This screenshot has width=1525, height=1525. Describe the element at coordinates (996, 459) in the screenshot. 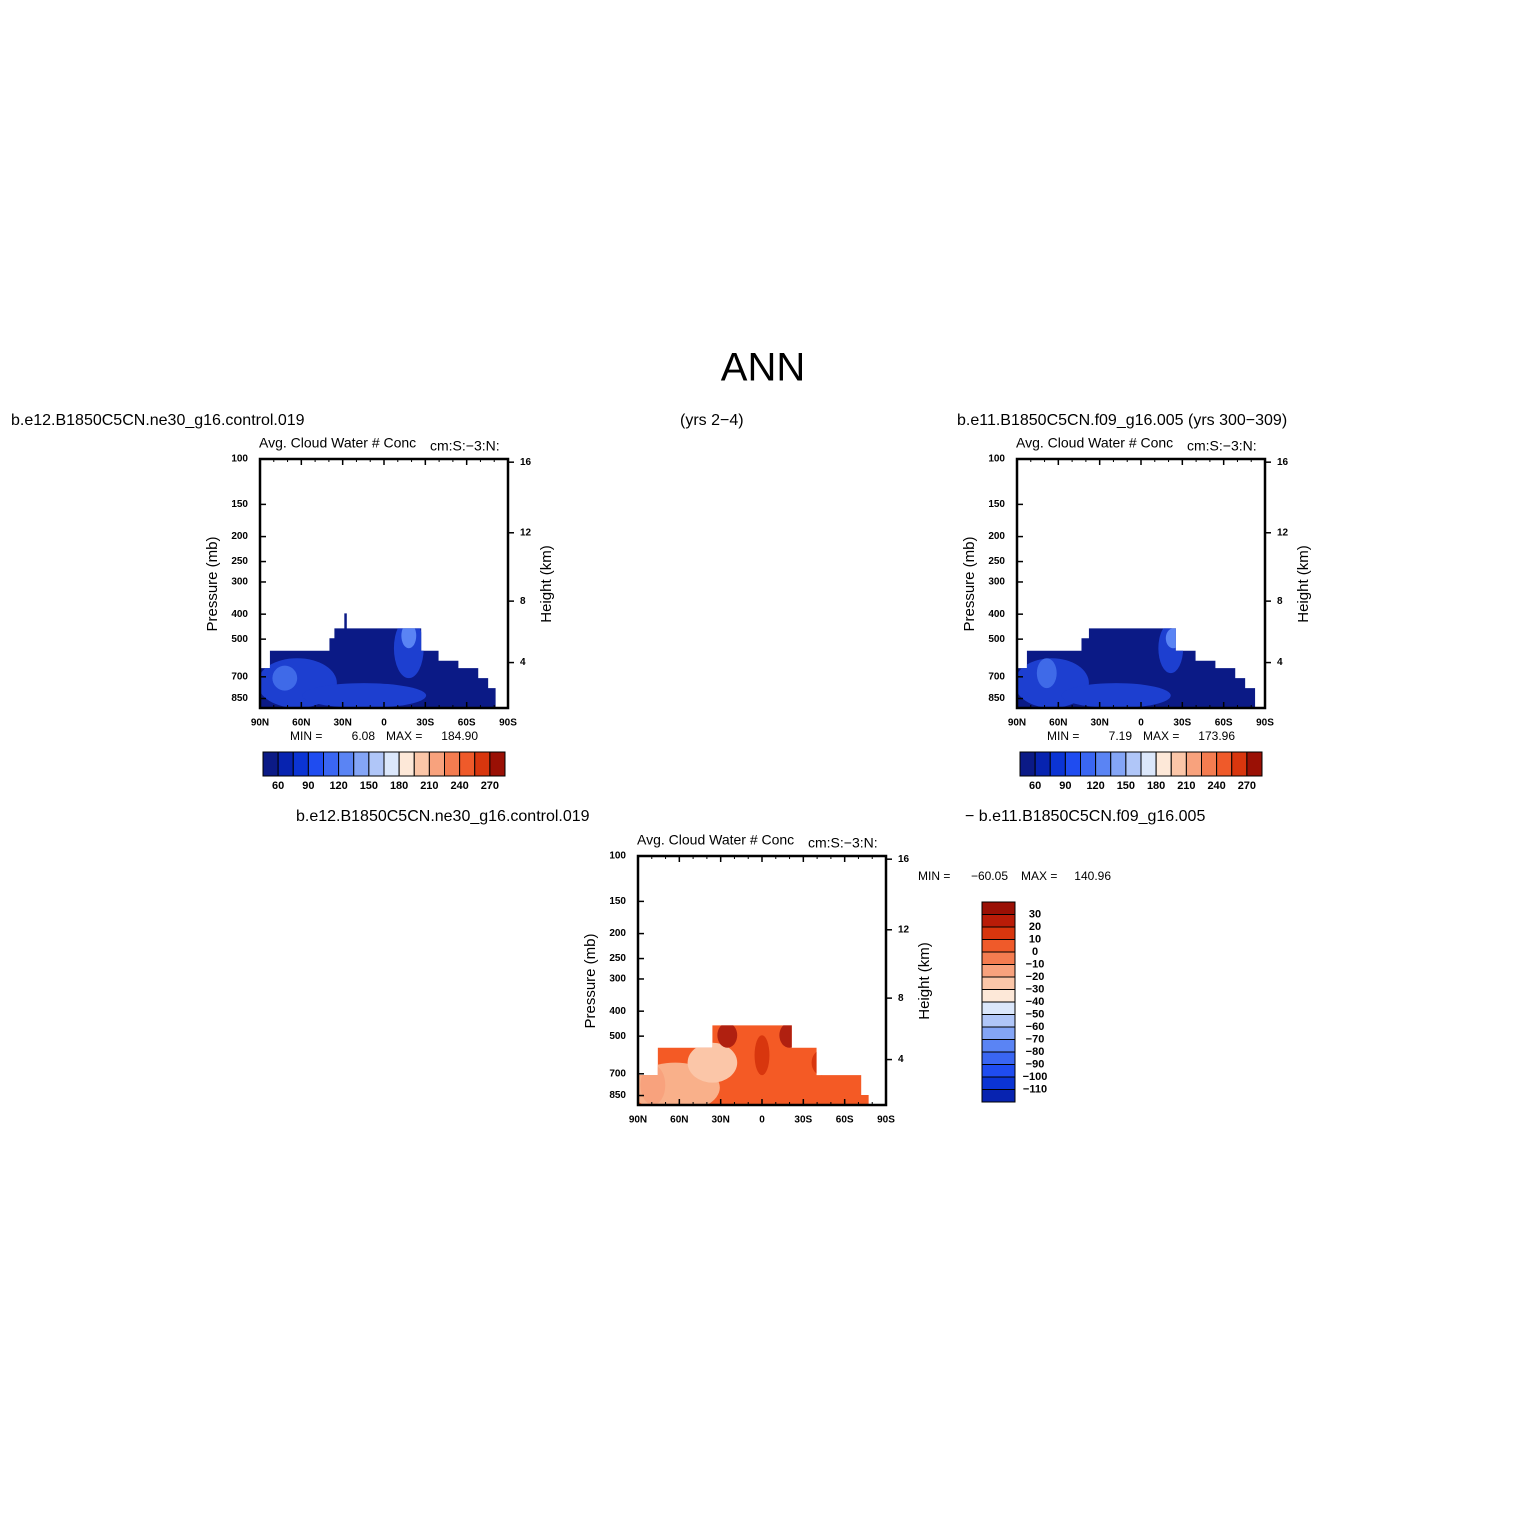

I see `y-tick-label: 100` at that location.